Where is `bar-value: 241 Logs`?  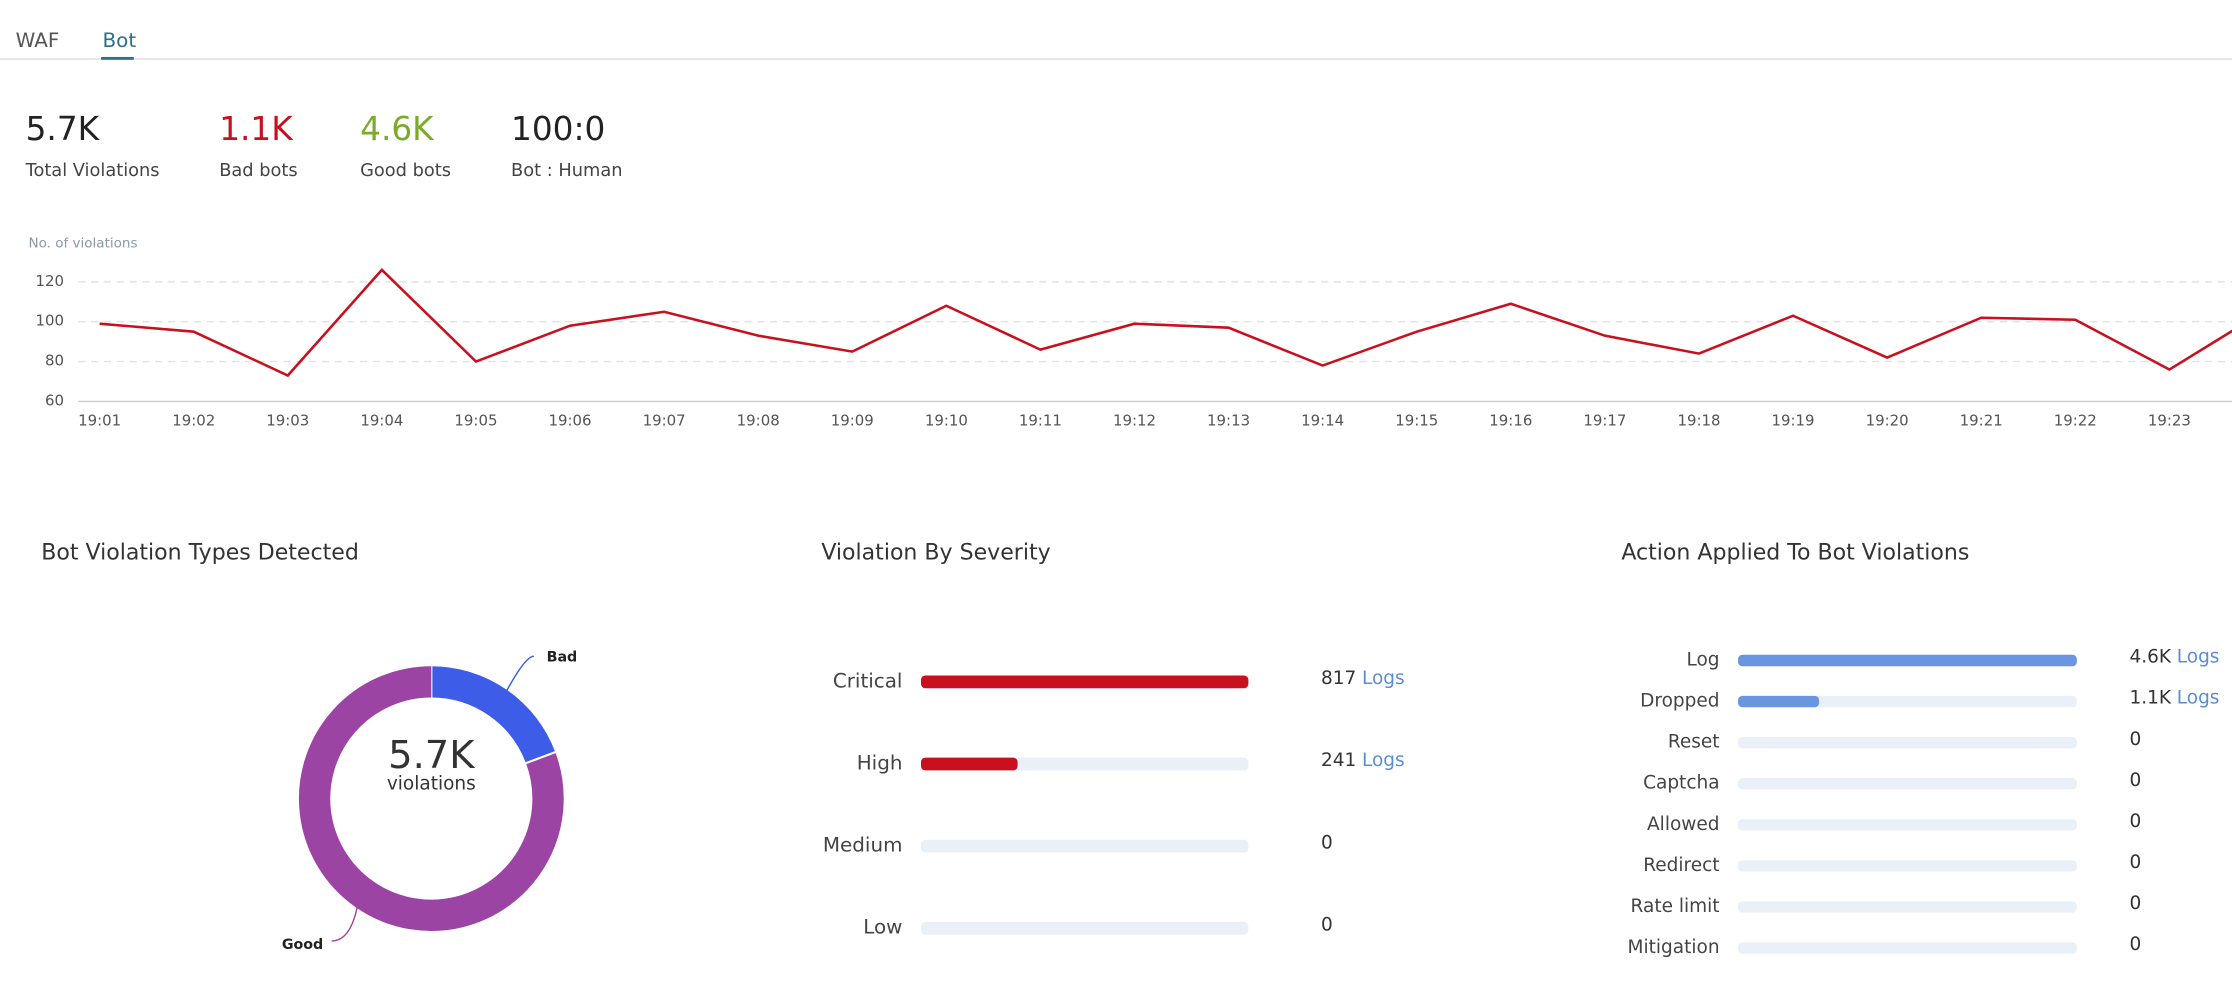 bar-value: 241 Logs is located at coordinates (1363, 760).